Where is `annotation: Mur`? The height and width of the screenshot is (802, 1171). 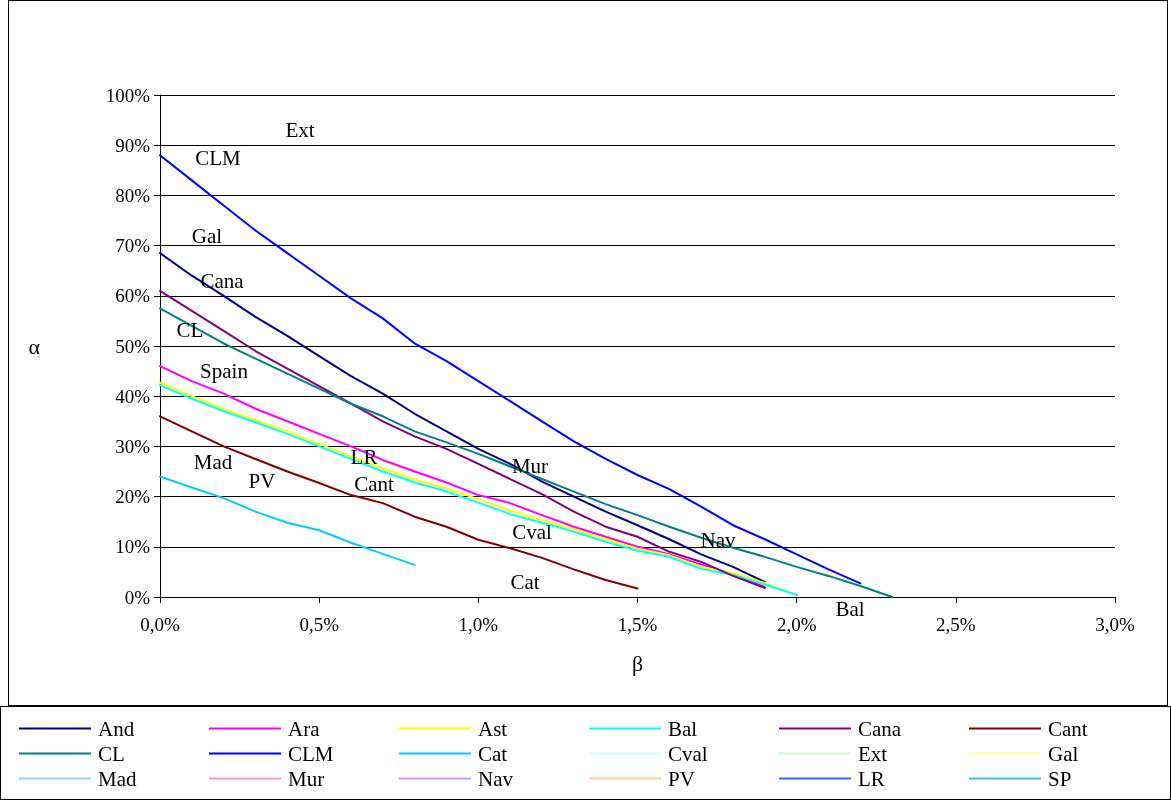 annotation: Mur is located at coordinates (530, 466).